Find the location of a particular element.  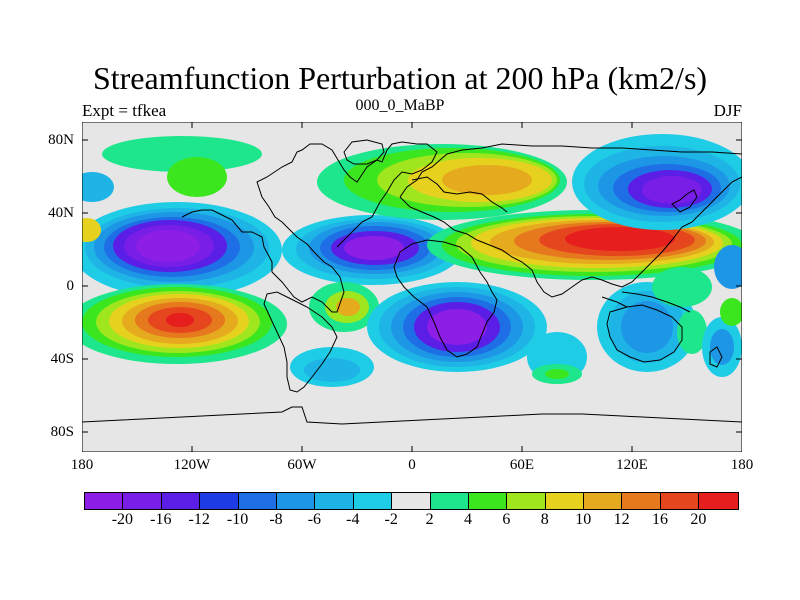

lon-label-0: 0 is located at coordinates (412, 465).